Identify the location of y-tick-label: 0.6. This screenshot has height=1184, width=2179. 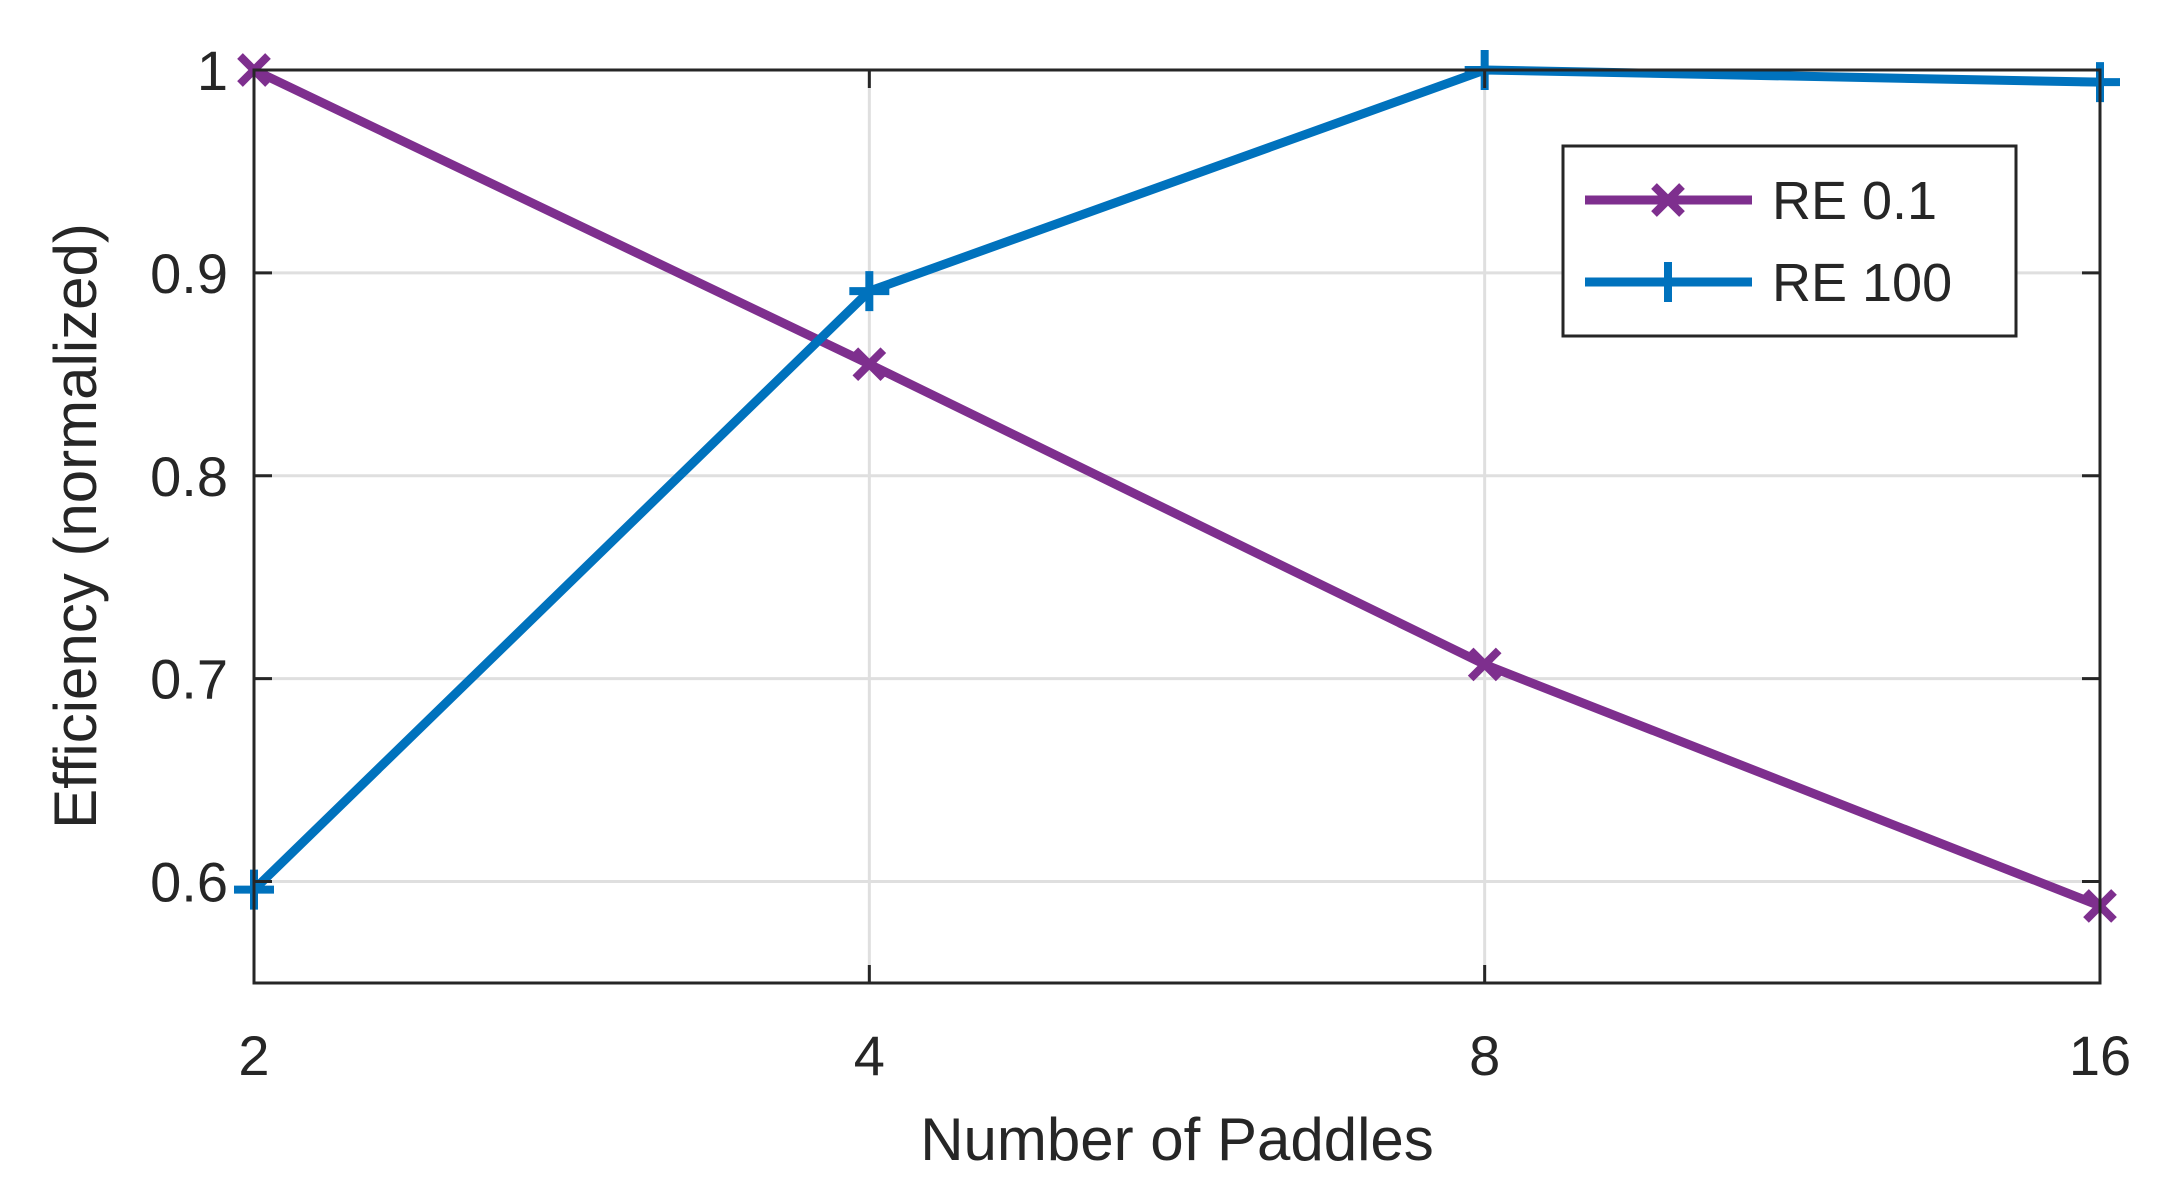
(189, 882).